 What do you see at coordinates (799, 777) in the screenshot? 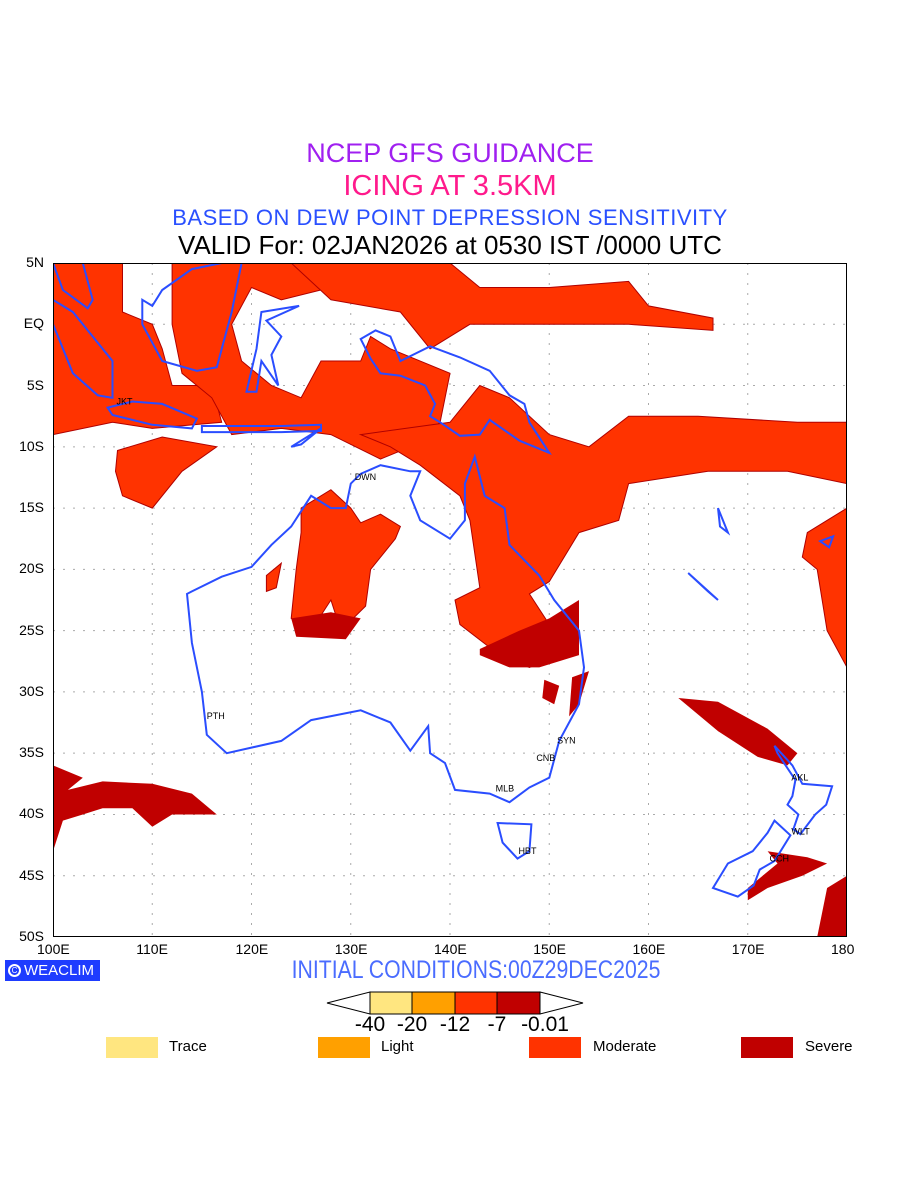
I see `city-label: AKL` at bounding box center [799, 777].